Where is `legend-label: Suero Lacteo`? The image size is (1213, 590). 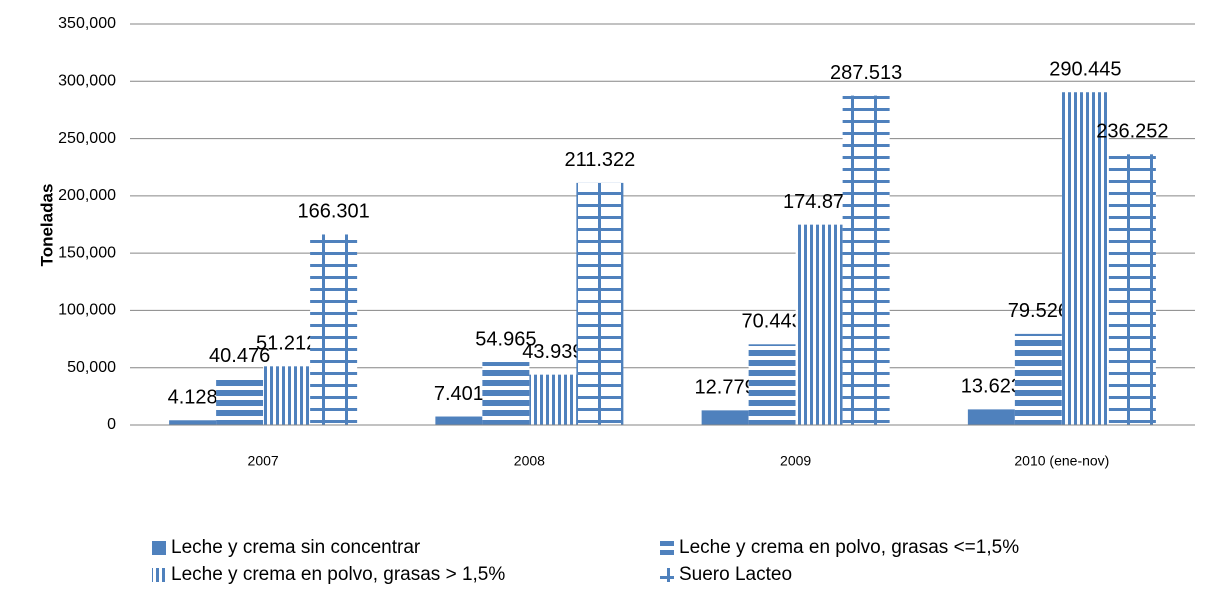 legend-label: Suero Lacteo is located at coordinates (735, 574).